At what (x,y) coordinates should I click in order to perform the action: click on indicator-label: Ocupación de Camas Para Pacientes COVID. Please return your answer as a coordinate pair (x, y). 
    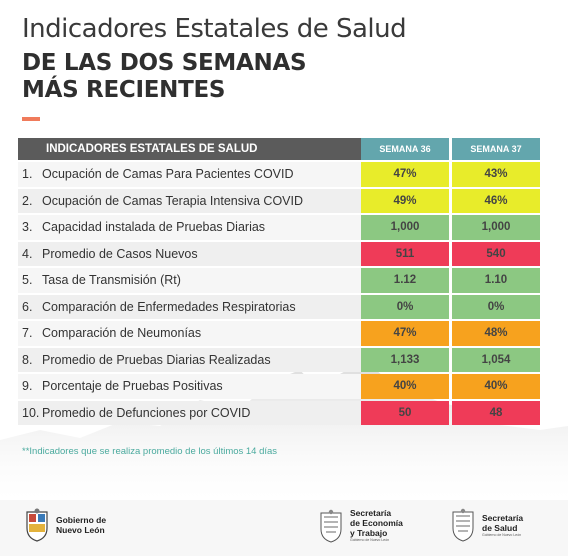
    Looking at the image, I should click on (168, 174).